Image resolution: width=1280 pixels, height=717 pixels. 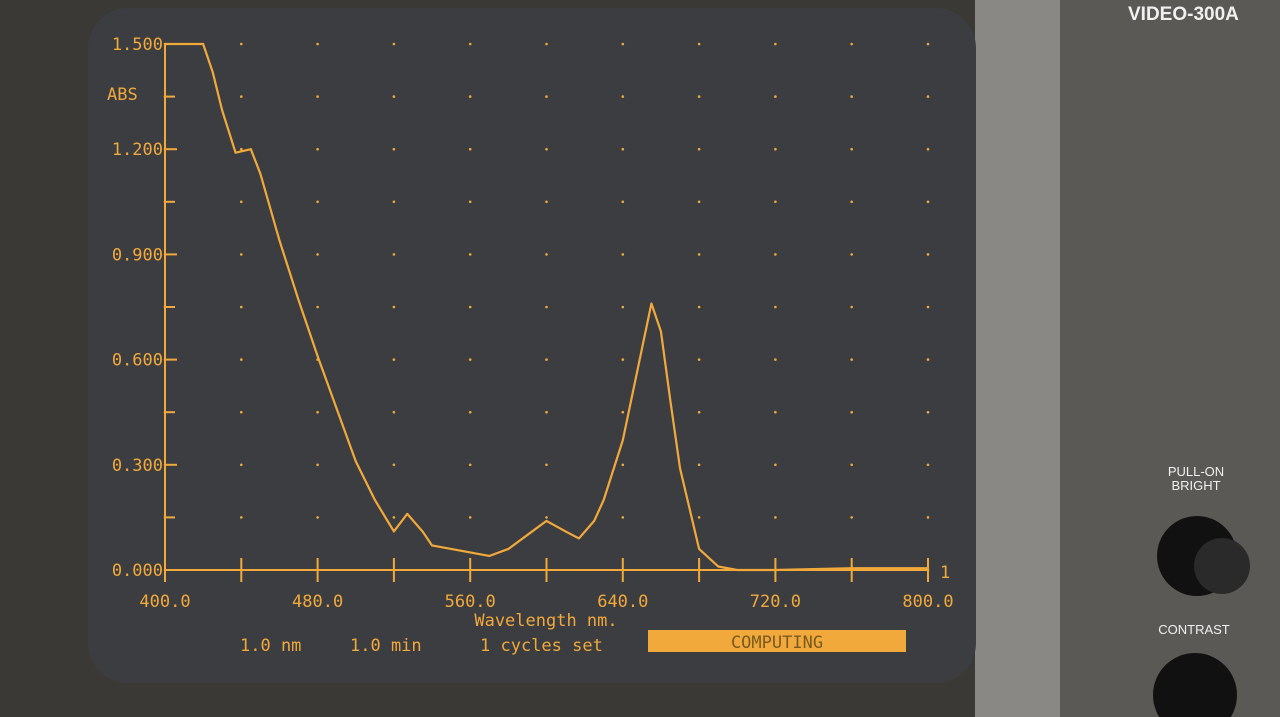 I want to click on status-highlight, so click(x=777, y=641).